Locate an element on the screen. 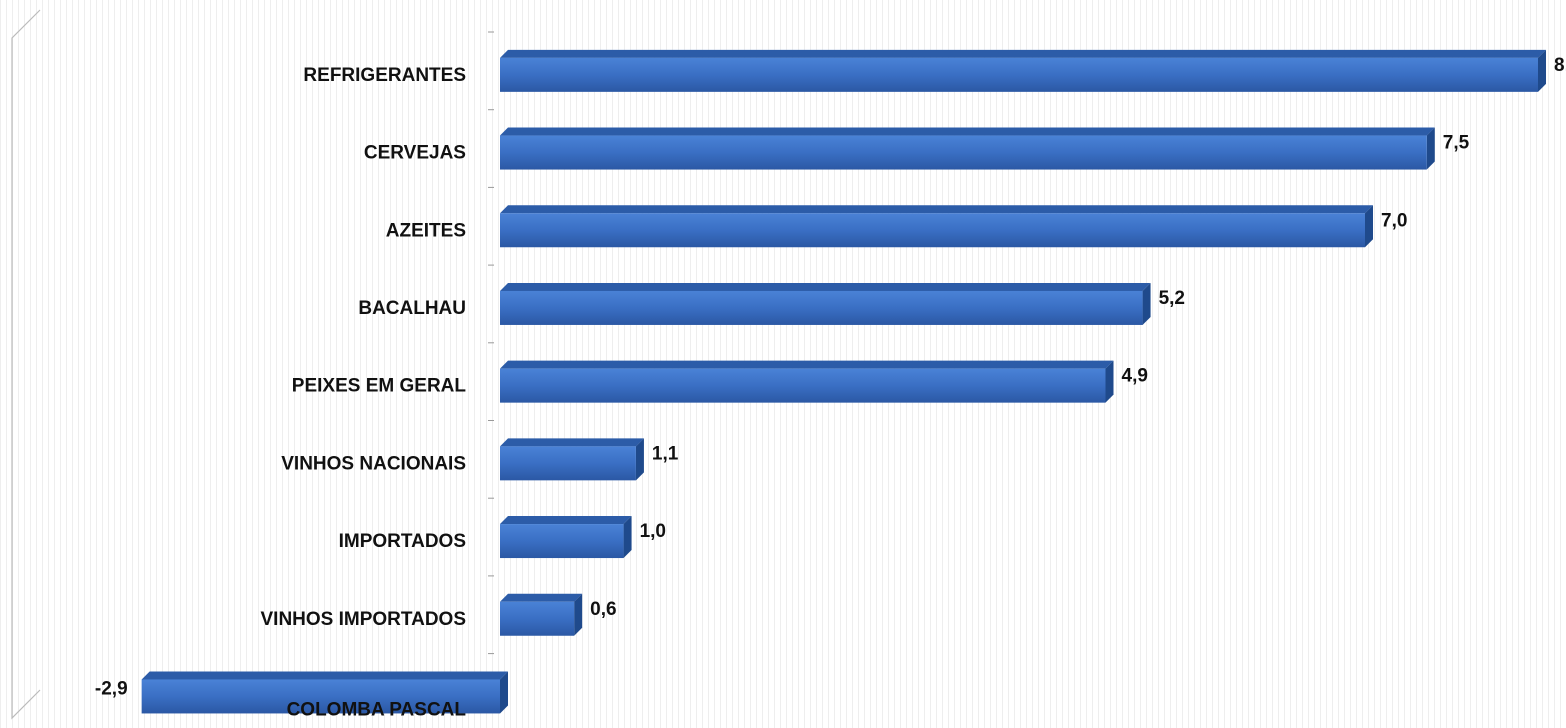  category-label: AZEITES is located at coordinates (426, 230).